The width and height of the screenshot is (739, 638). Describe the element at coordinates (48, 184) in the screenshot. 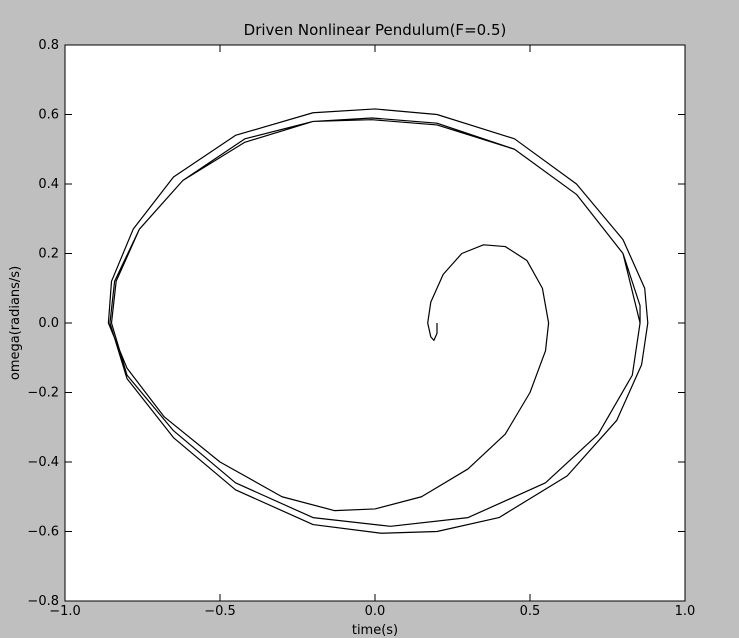

I see `y-tick-label: 0.4` at that location.